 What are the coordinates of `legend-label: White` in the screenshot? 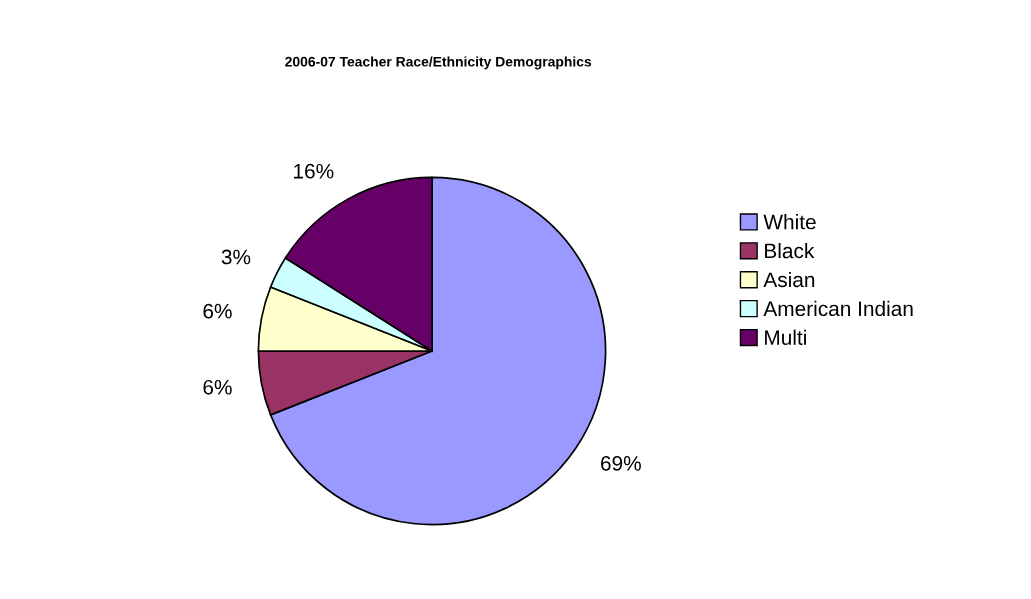 It's located at (789, 222).